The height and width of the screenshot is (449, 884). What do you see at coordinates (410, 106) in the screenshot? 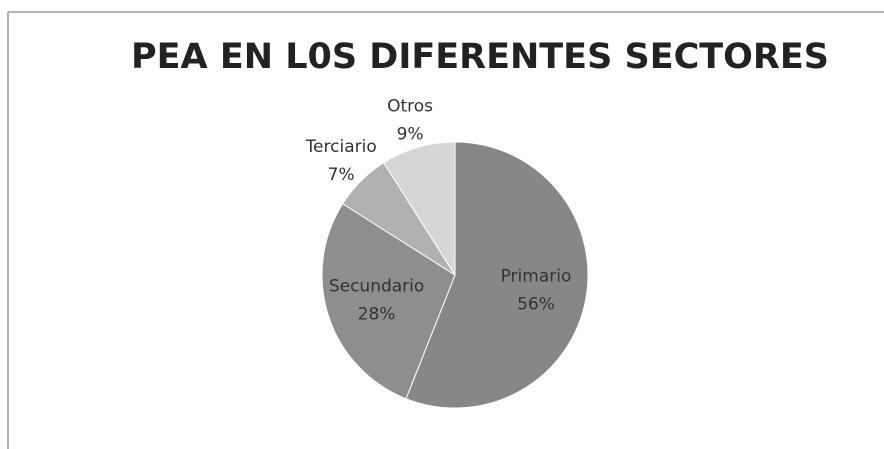
I see `slice-label-name: Otros` at bounding box center [410, 106].